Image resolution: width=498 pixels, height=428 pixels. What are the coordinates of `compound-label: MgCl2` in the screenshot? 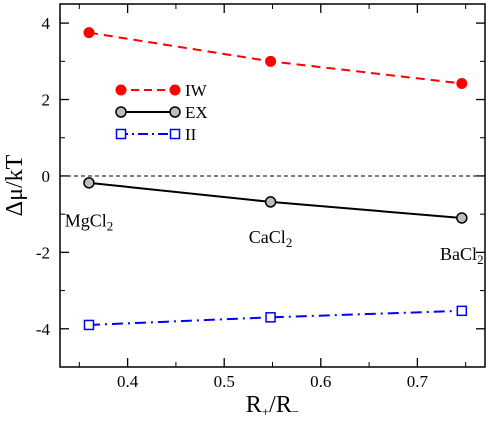 It's located at (89, 221).